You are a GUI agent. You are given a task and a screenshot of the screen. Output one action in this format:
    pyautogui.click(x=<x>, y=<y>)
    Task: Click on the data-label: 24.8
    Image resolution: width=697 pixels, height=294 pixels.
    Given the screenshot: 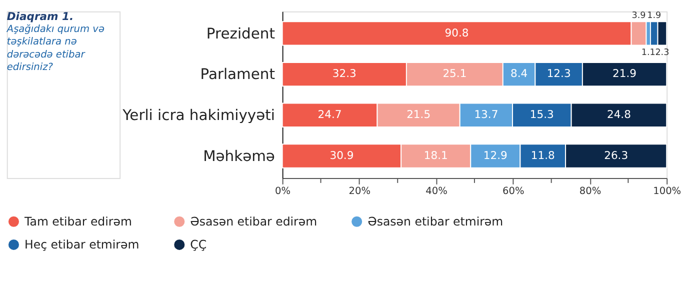 What is the action you would take?
    pyautogui.click(x=619, y=115)
    